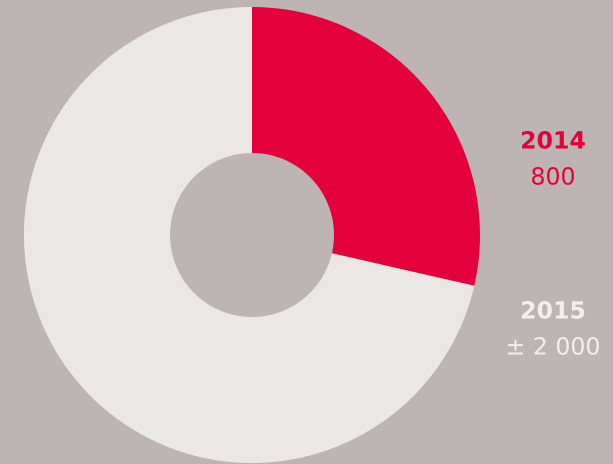  What do you see at coordinates (553, 345) in the screenshot?
I see `data-label: ± 2 000` at bounding box center [553, 345].